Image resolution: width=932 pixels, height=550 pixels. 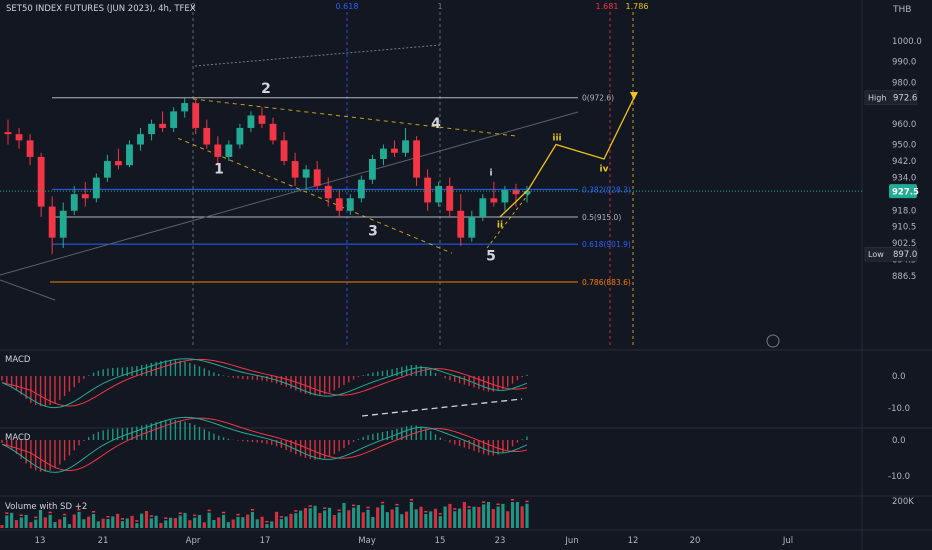 I want to click on volume-tick: 200K, so click(x=903, y=502).